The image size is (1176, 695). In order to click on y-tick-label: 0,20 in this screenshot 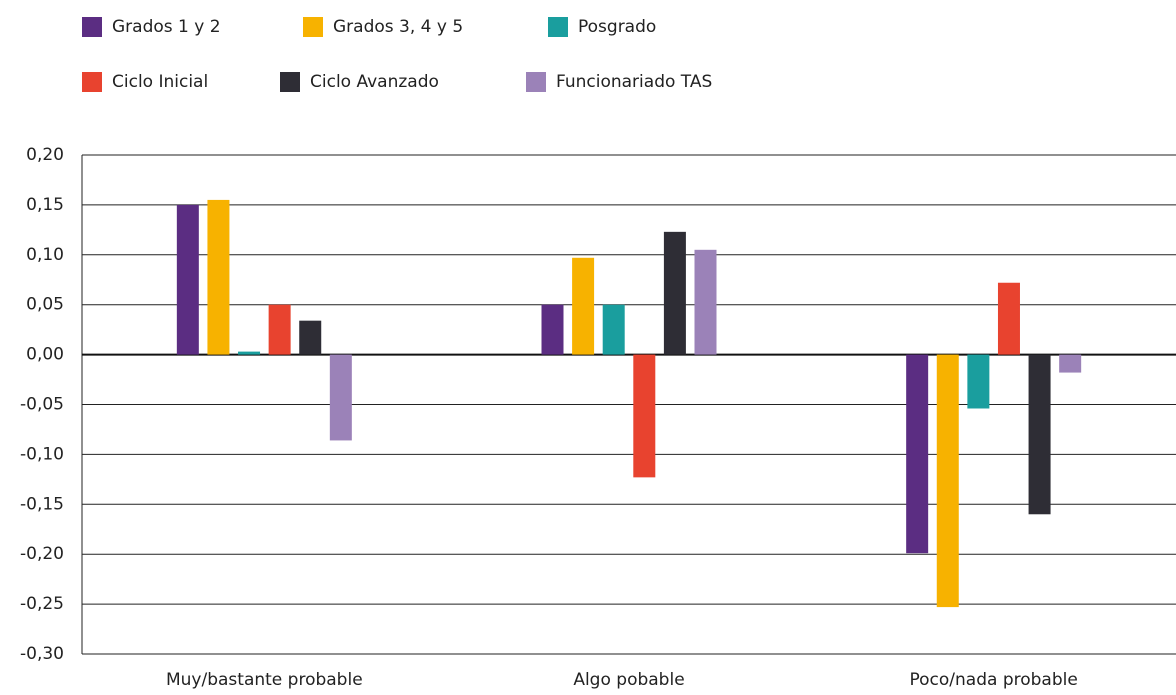, I will do `click(45, 155)`.